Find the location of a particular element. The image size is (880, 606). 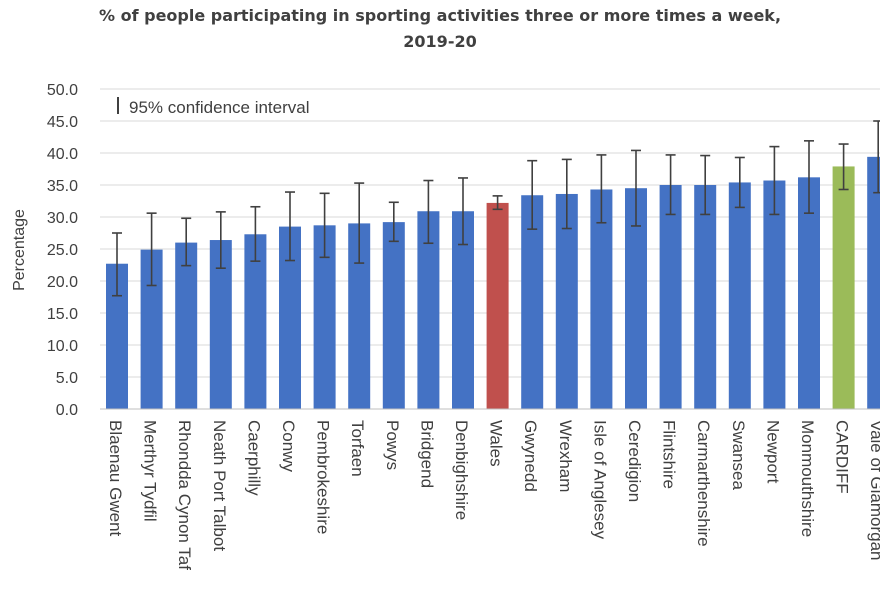

x-tick-label: Rhondda Cynon Taf is located at coordinates (184, 495).